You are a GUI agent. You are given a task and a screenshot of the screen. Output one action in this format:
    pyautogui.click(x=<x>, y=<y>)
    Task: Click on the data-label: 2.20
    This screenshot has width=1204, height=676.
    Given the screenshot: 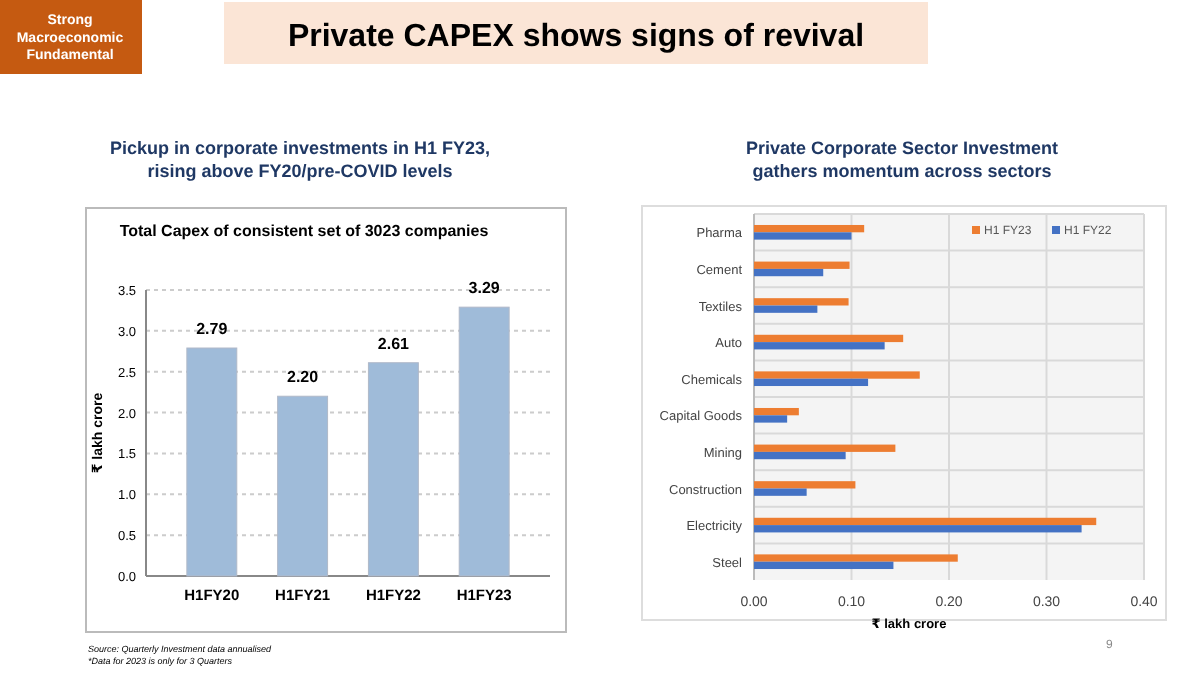 What is the action you would take?
    pyautogui.click(x=303, y=377)
    